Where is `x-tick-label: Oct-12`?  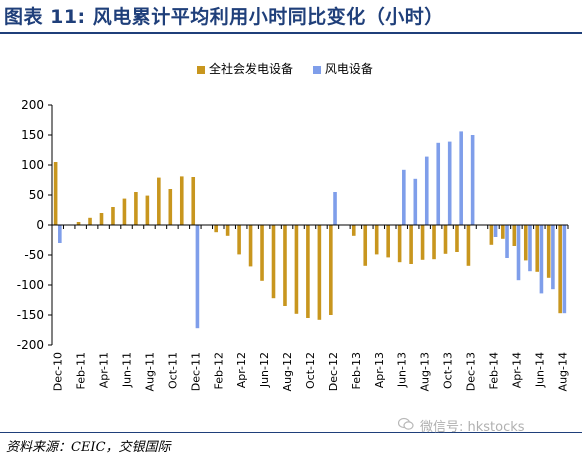 x-tick-label: Oct-12 is located at coordinates (310, 370).